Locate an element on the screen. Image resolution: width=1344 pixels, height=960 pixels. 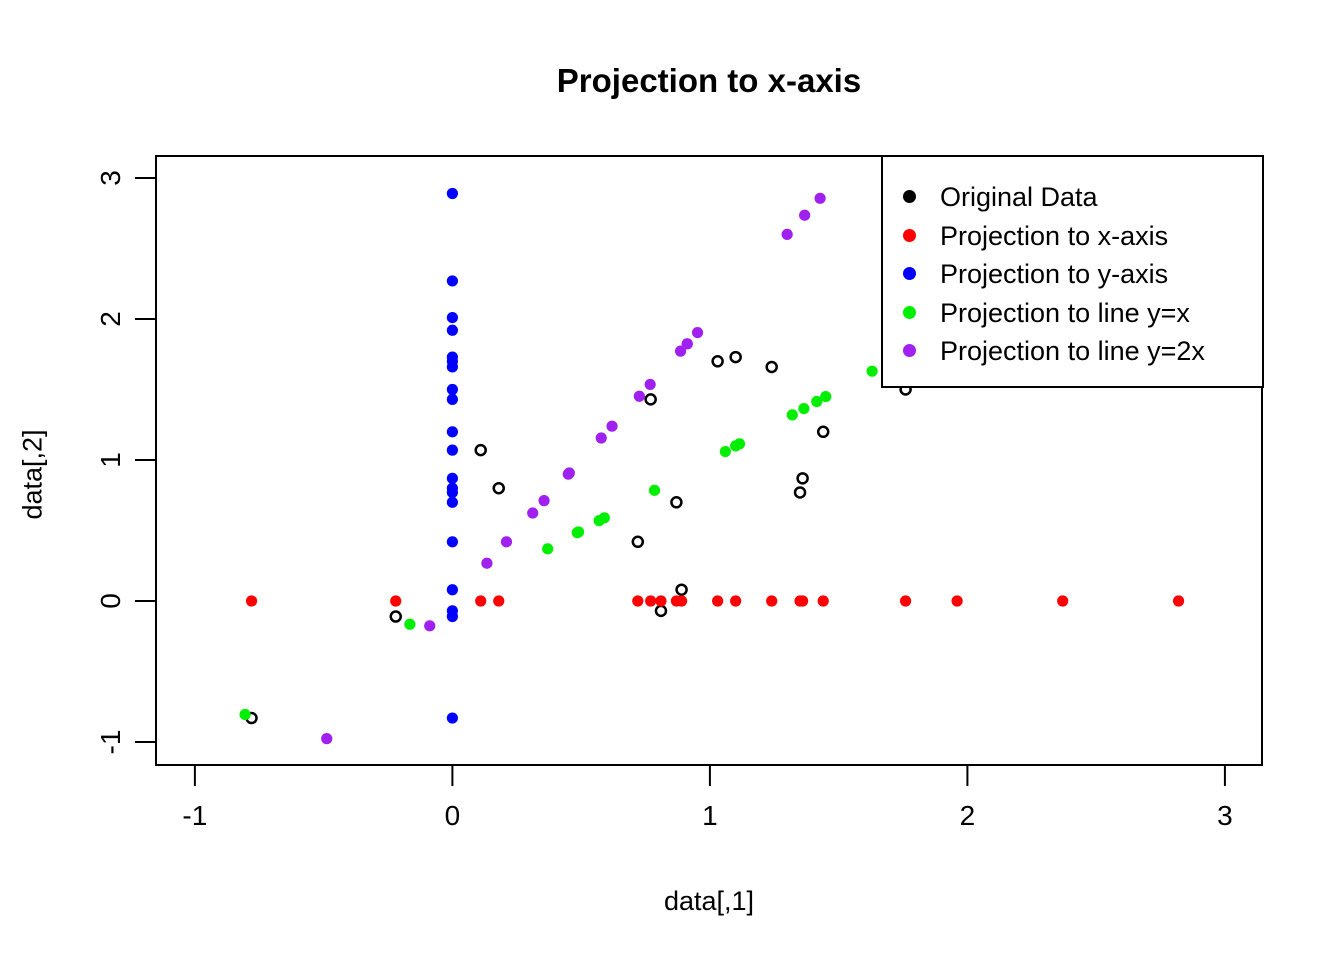
legend-item-projection-line-yx: Projection to line y=x is located at coordinates (1072, 313).